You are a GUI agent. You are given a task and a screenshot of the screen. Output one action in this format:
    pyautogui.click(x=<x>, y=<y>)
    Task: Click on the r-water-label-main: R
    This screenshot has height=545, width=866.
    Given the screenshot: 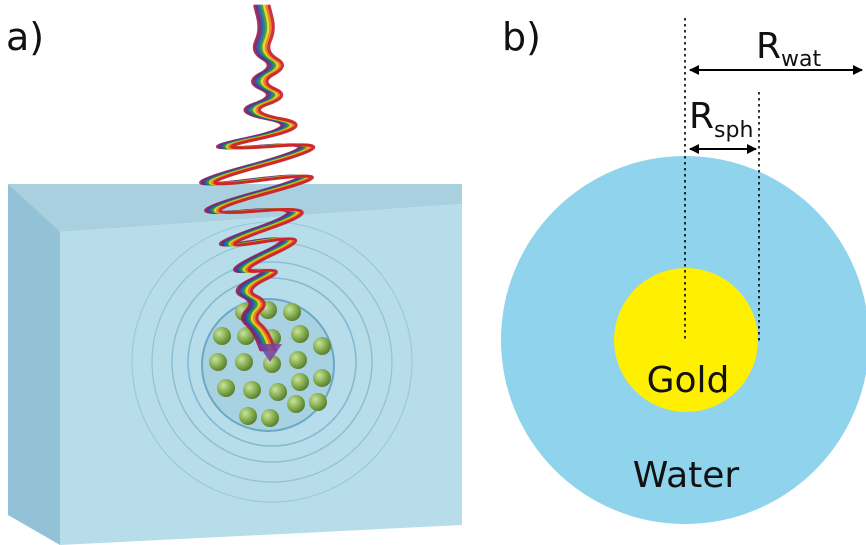 What is the action you would take?
    pyautogui.click(x=768, y=46)
    